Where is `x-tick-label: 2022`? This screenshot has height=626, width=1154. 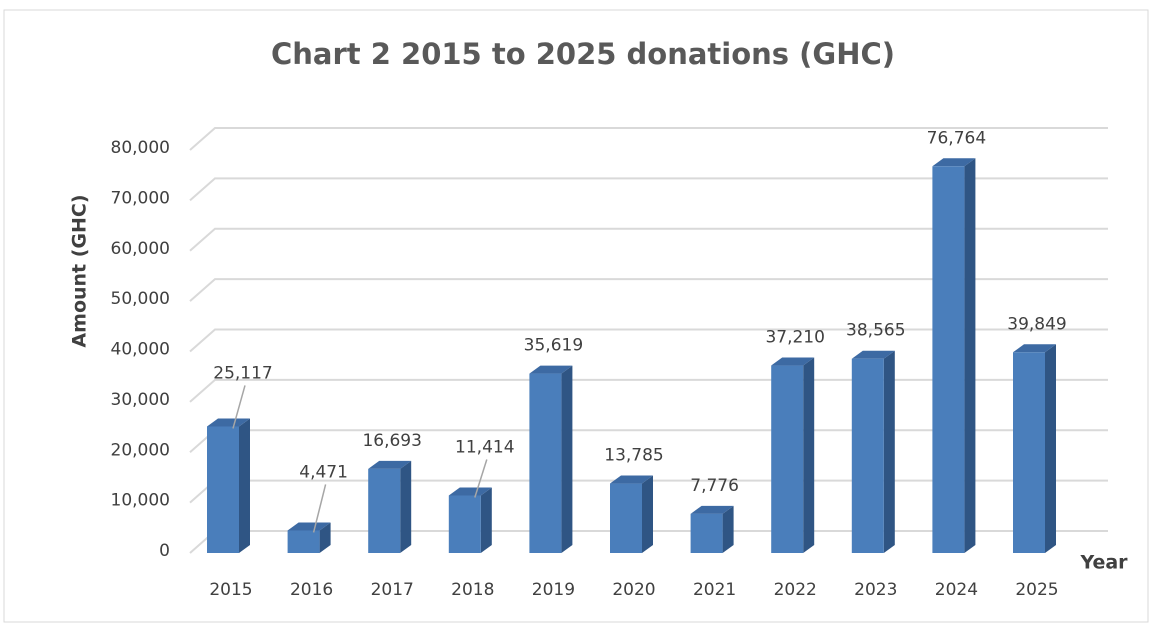
x-tick-label: 2022 is located at coordinates (795, 590).